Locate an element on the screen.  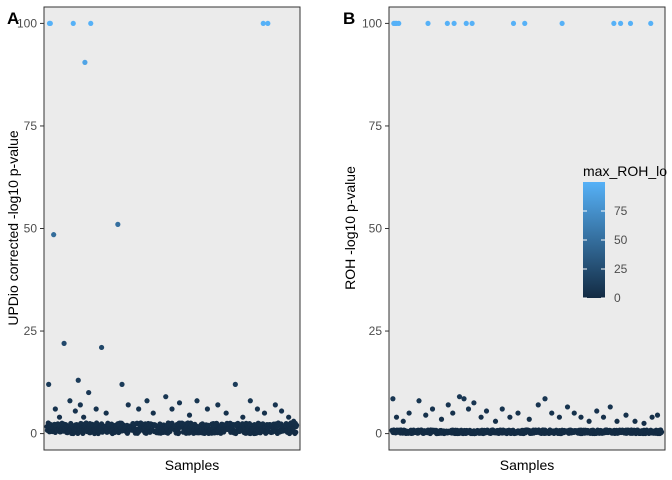
legend: max_ROH_lo 0 25 50 75 is located at coordinates (625, 234).